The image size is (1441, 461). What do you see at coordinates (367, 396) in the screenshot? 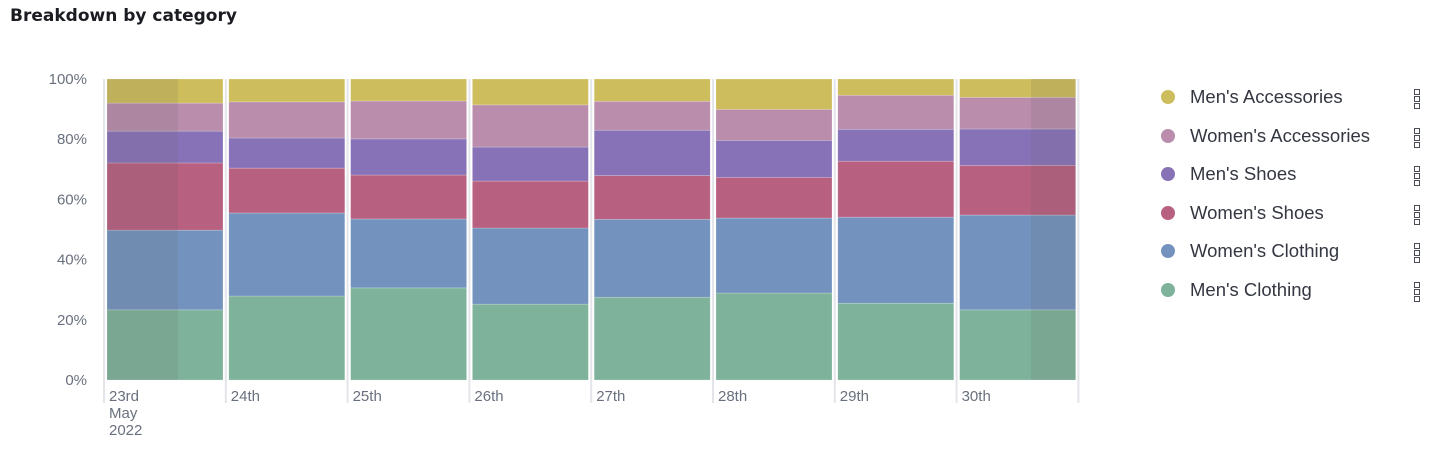
I see `x-tick-label: 25th` at bounding box center [367, 396].